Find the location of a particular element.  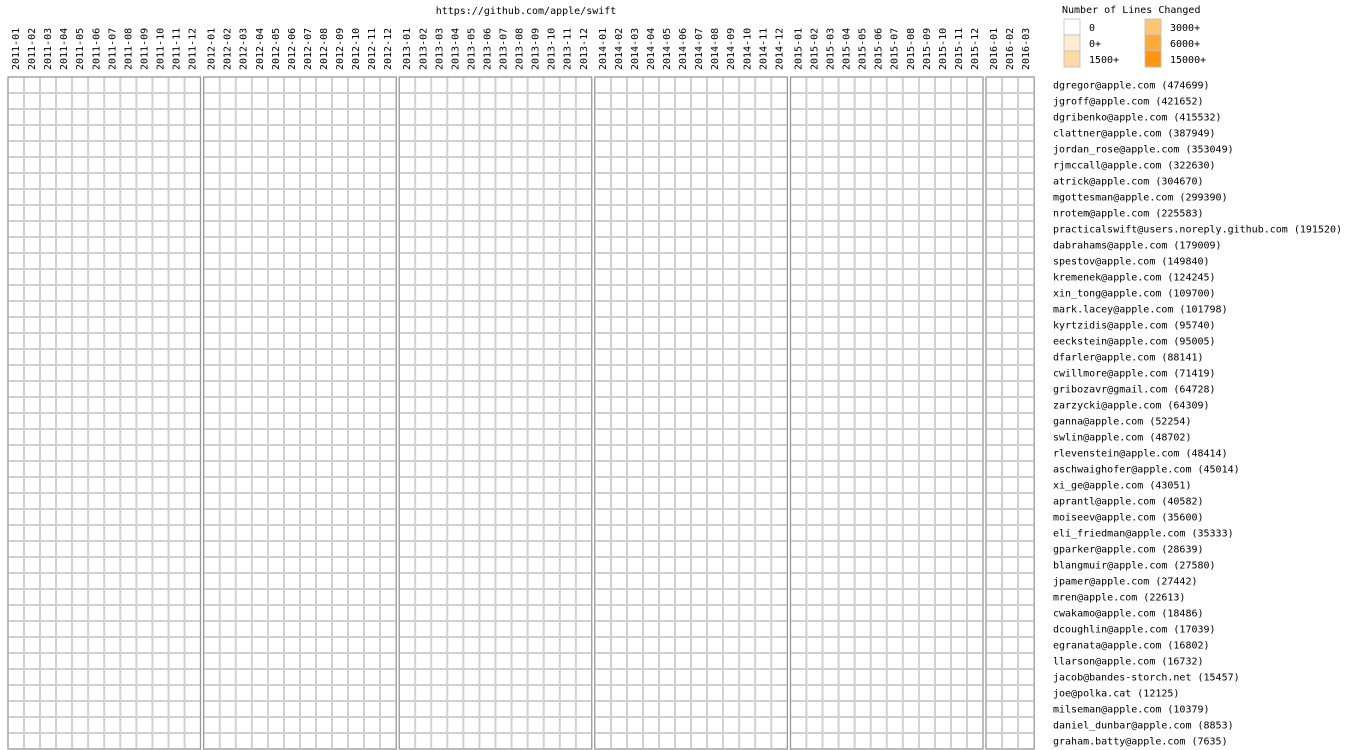

row-label: kremenek@apple.com (124245) is located at coordinates (1134, 278).